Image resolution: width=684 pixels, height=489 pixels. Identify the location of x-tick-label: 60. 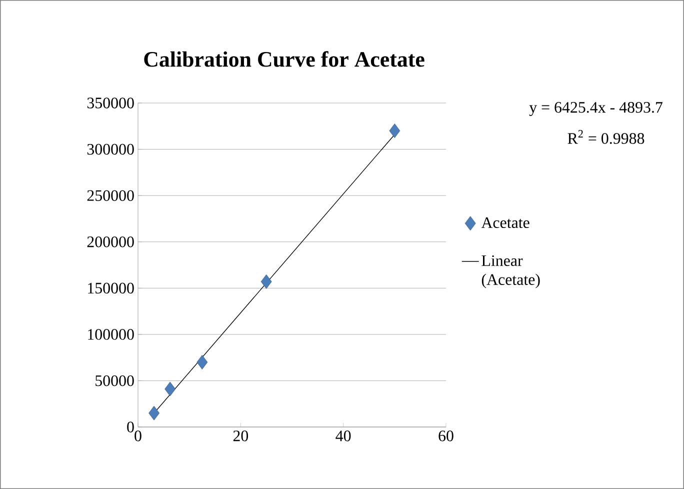
(446, 436).